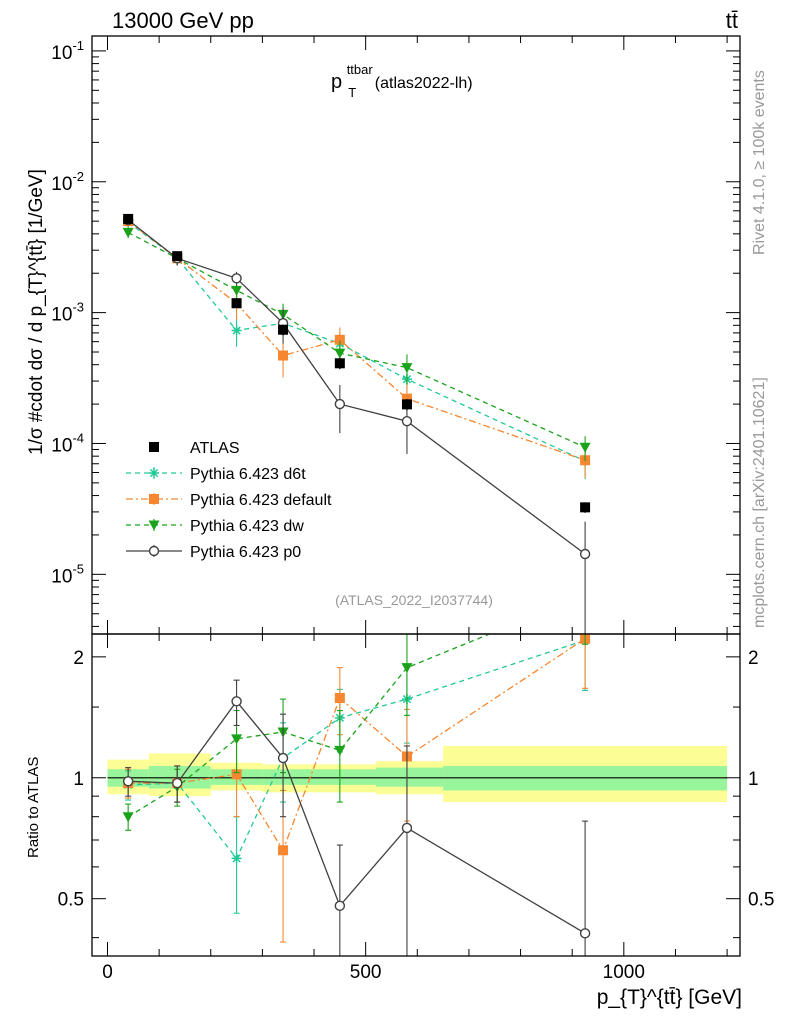  Describe the element at coordinates (67, 574) in the screenshot. I see `main-ytick-label: 10⁻⁵` at that location.